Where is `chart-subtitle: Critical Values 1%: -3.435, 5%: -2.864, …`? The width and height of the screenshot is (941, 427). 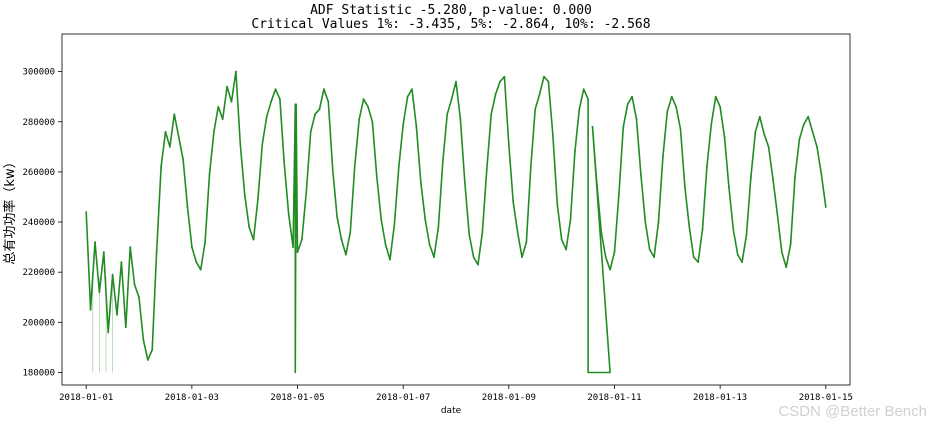
chart-subtitle: Critical Values 1%: -3.435, 5%: -2.864, … is located at coordinates (450, 24).